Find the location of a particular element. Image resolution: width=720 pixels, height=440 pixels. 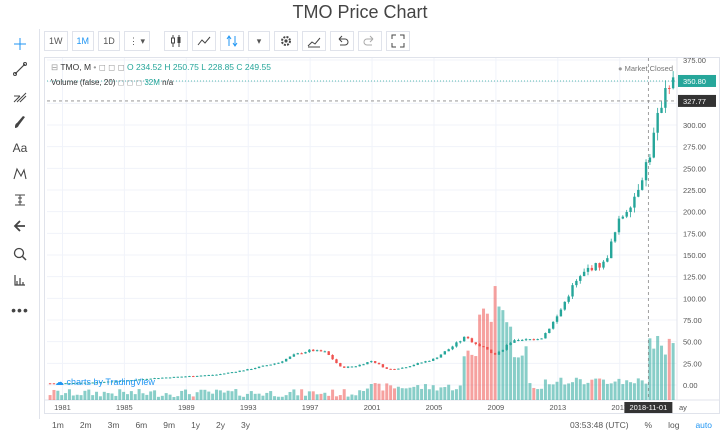

auto-toggle: auto is located at coordinates (703, 425).